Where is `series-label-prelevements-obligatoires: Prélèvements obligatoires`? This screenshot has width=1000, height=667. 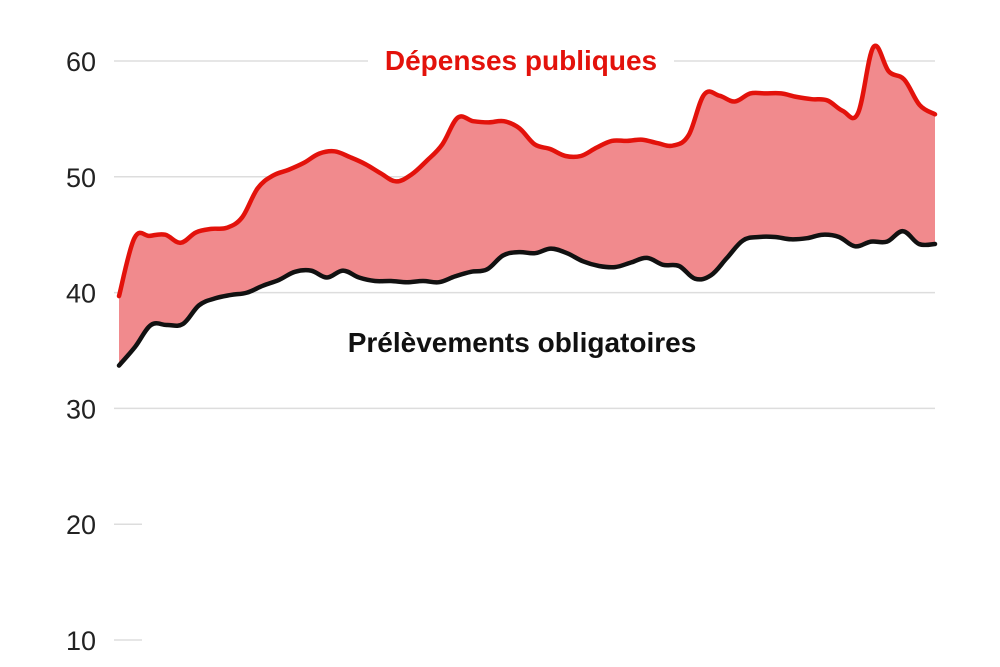
series-label-prelevements-obligatoires: Prélèvements obligatoires is located at coordinates (522, 342).